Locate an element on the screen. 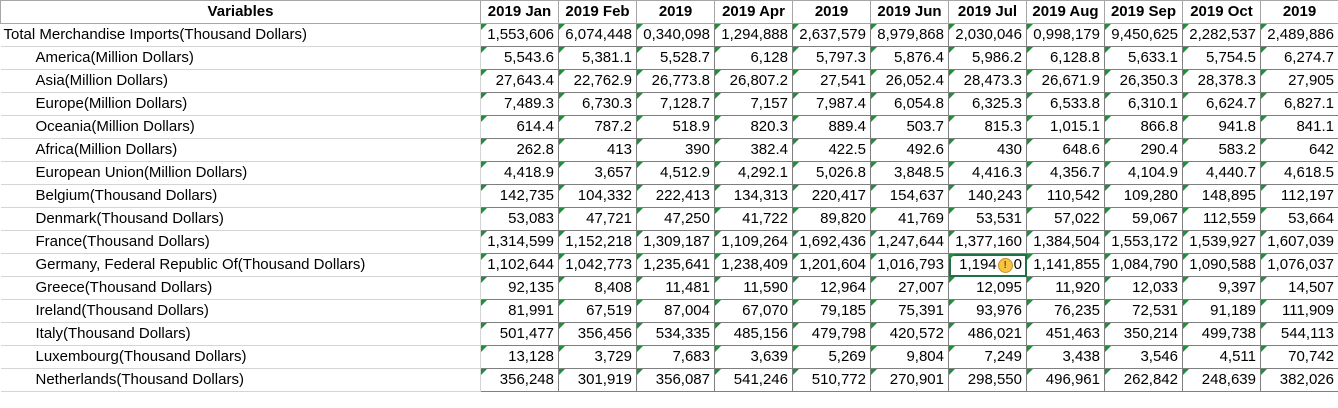  header-variables: Variables is located at coordinates (240, 12).